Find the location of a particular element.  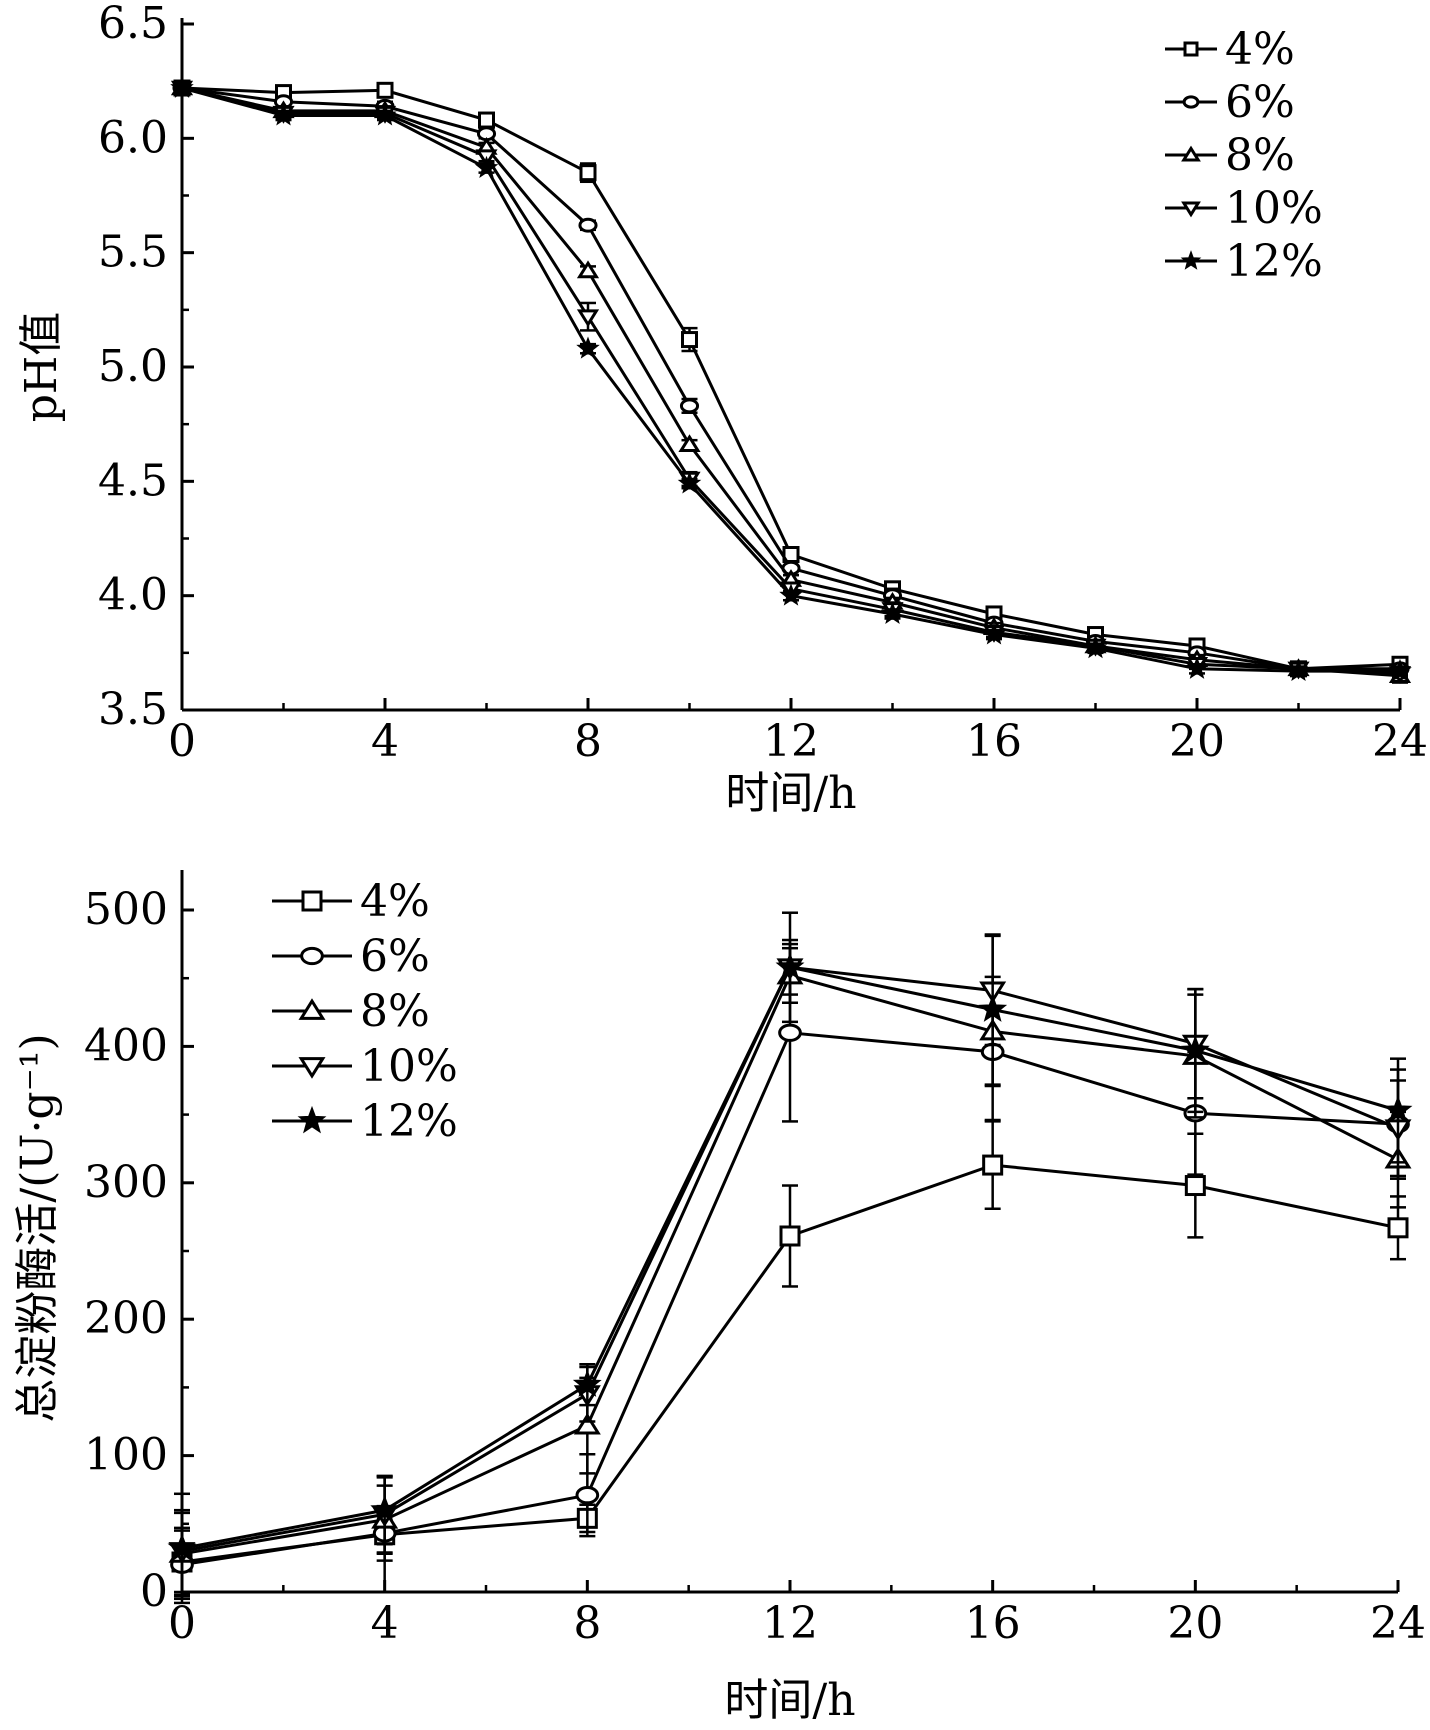

y-tick-label: 100 is located at coordinates (126, 1455).